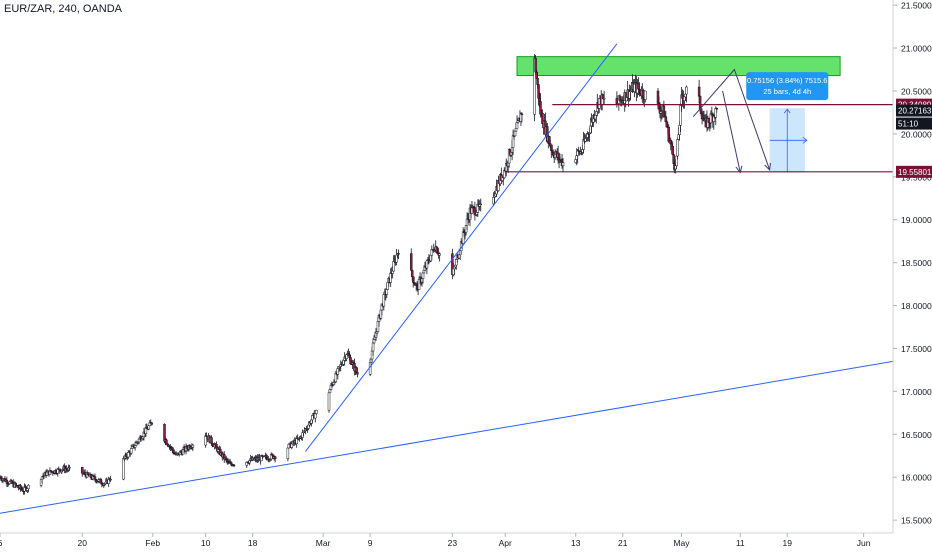 The image size is (932, 555). I want to click on price-tick-label: 21.00000, so click(916, 49).